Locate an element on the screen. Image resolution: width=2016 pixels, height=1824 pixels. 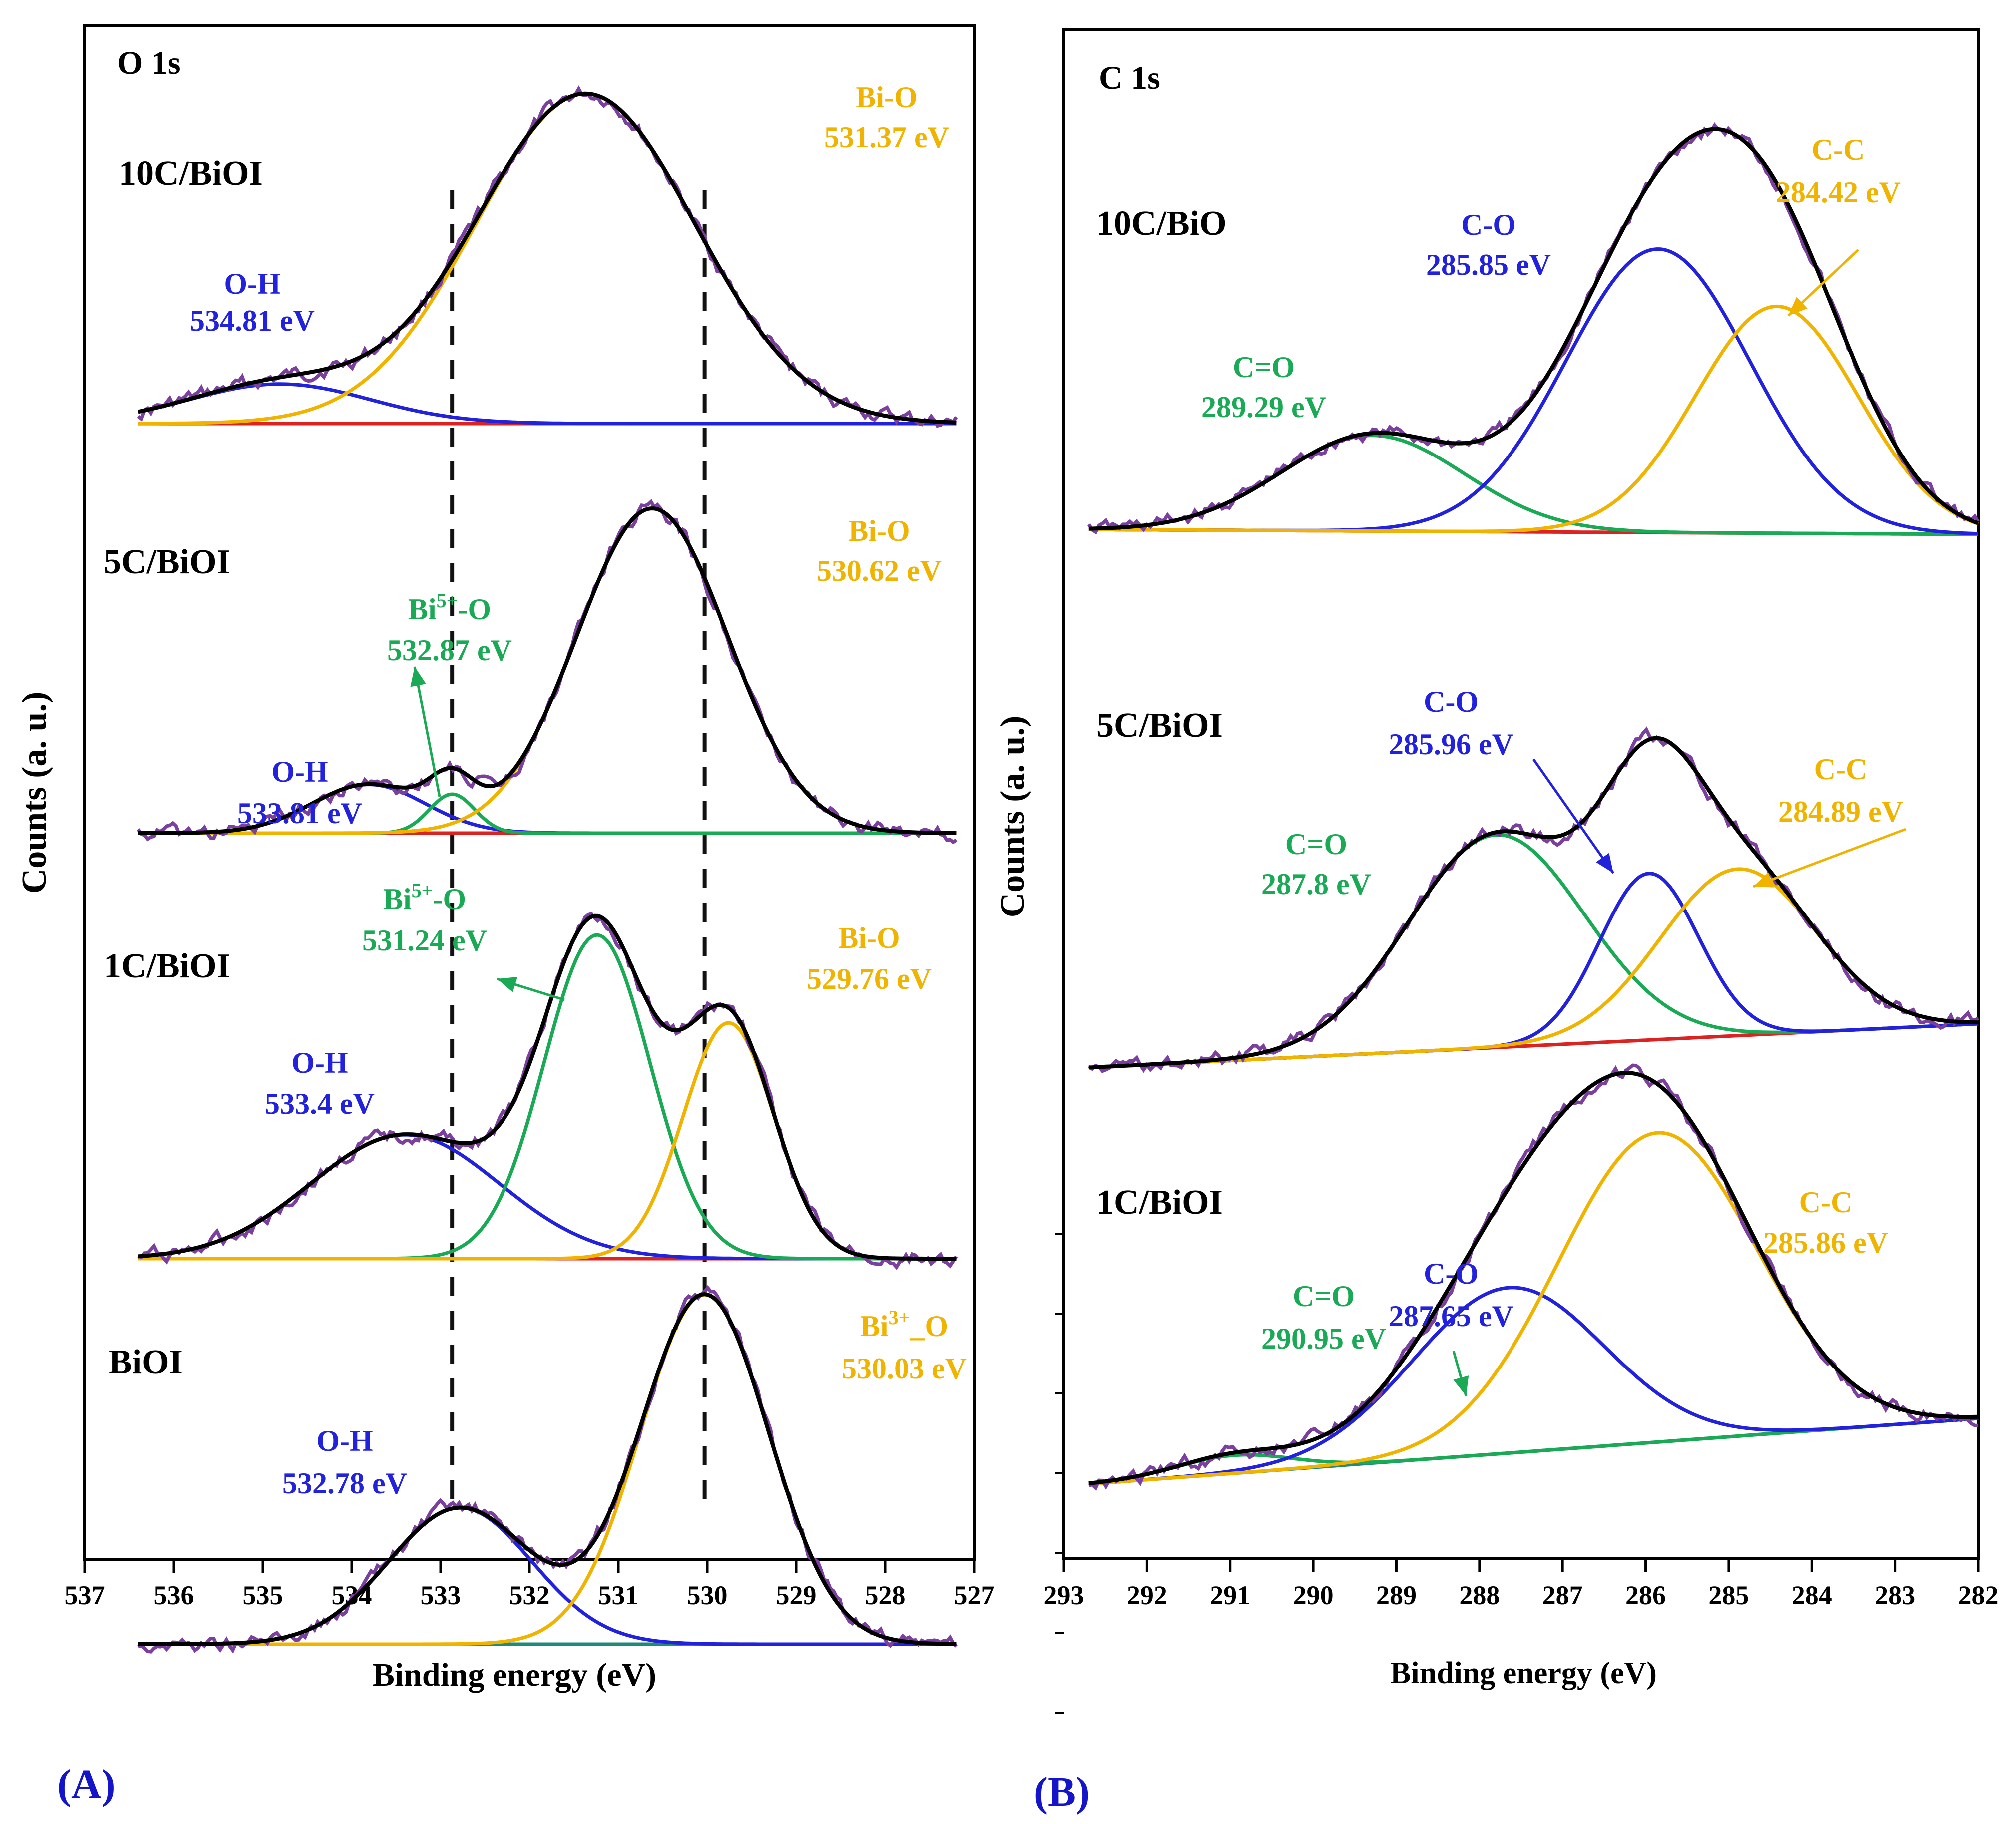
panel-a-x-axis-label: Binding energy (eV) is located at coordinates (514, 1675).